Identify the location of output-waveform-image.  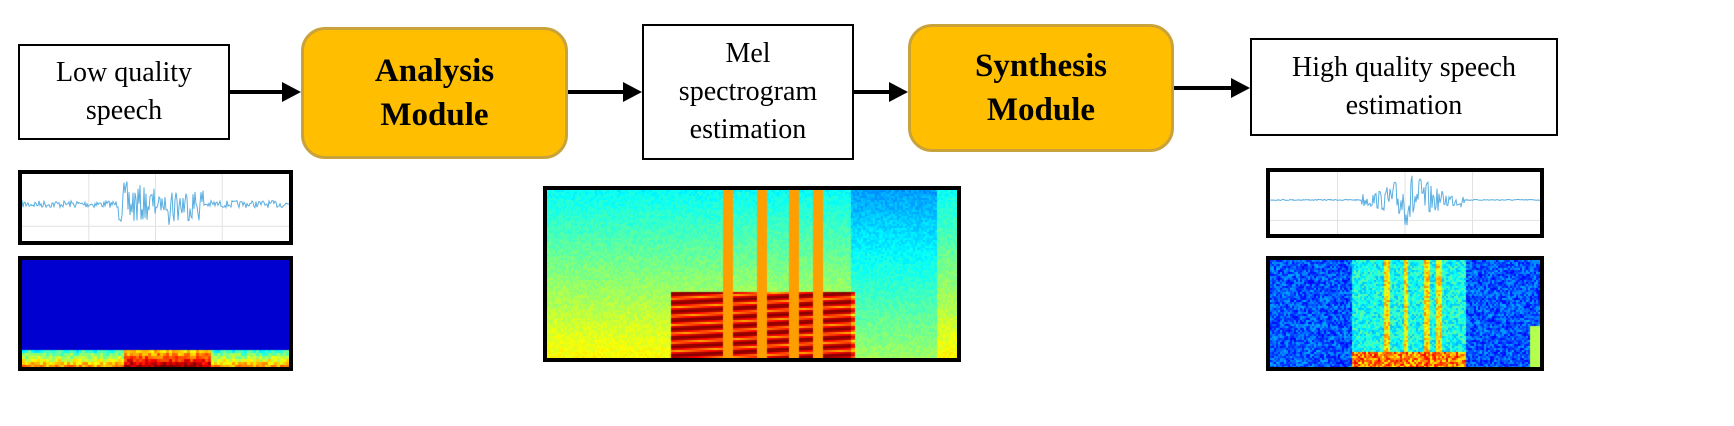
(1405, 203).